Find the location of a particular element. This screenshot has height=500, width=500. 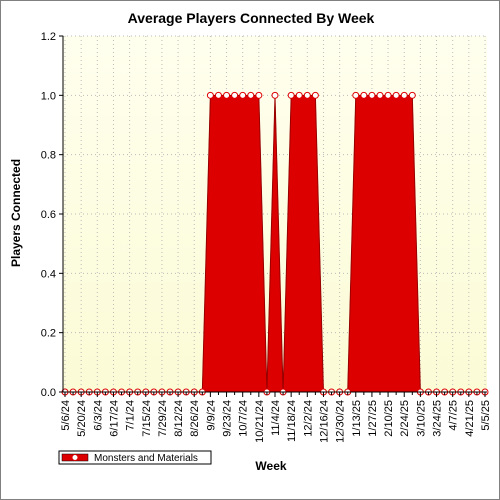

x-tick-label: 5/5/25 is located at coordinates (486, 415).